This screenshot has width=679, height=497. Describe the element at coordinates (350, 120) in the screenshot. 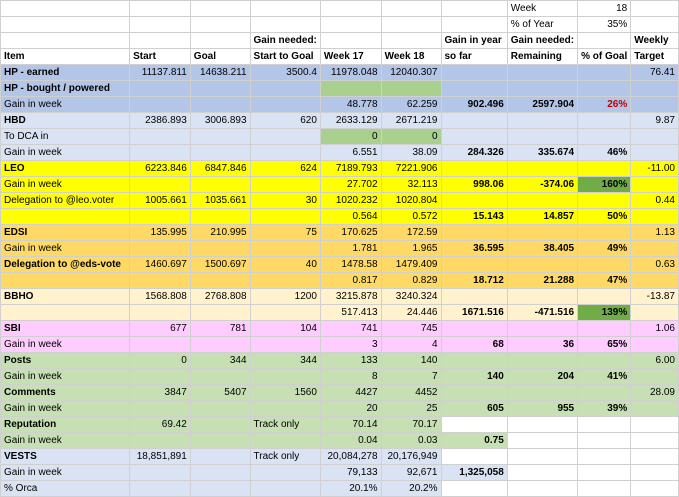

I see `value-cell: 2633.129` at that location.